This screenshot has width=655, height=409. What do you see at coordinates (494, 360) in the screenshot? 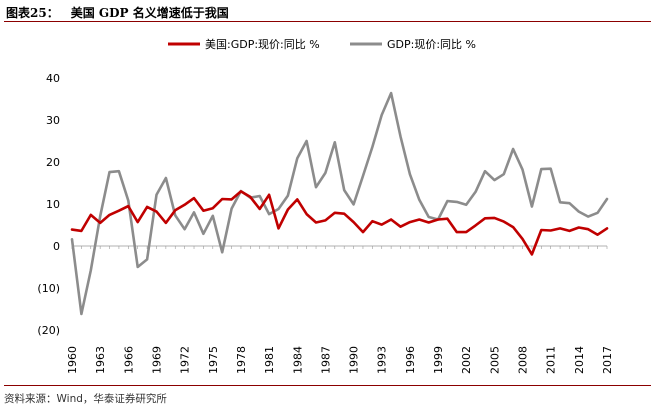
I see `x-tick-label: 2005` at bounding box center [494, 360].